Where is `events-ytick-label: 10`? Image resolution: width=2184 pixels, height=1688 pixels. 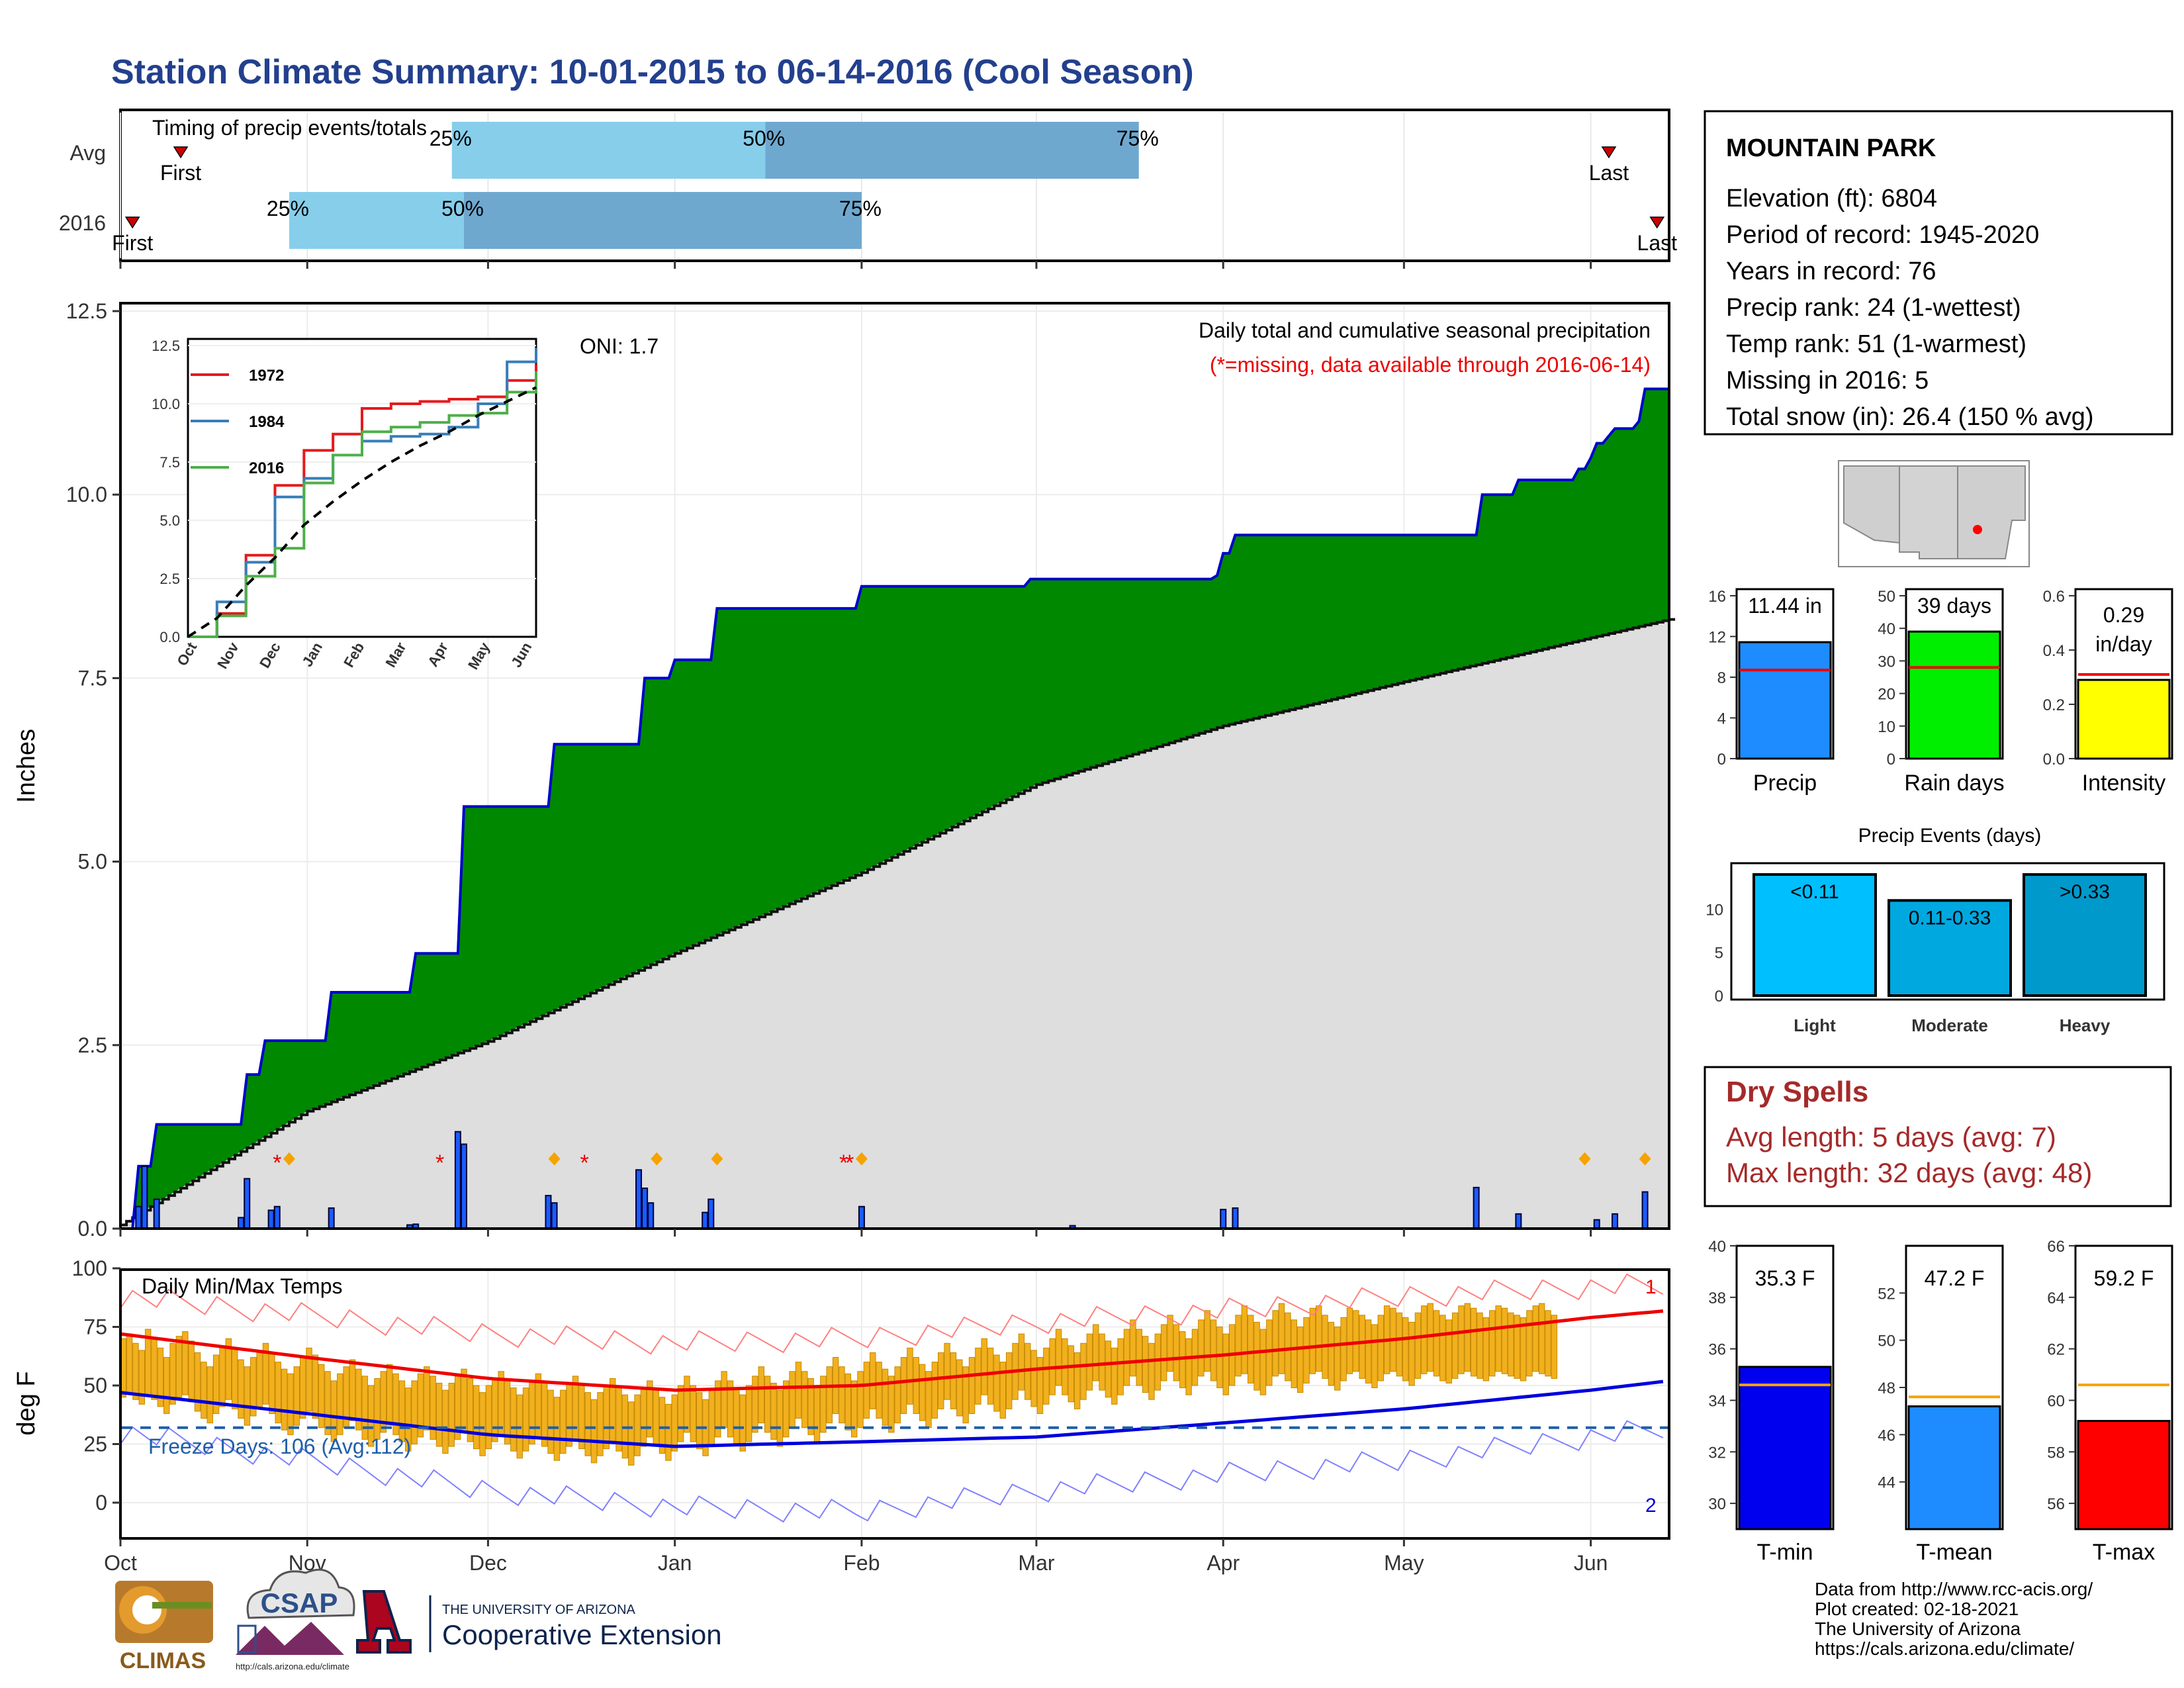
events-ytick-label: 10 is located at coordinates (1715, 910).